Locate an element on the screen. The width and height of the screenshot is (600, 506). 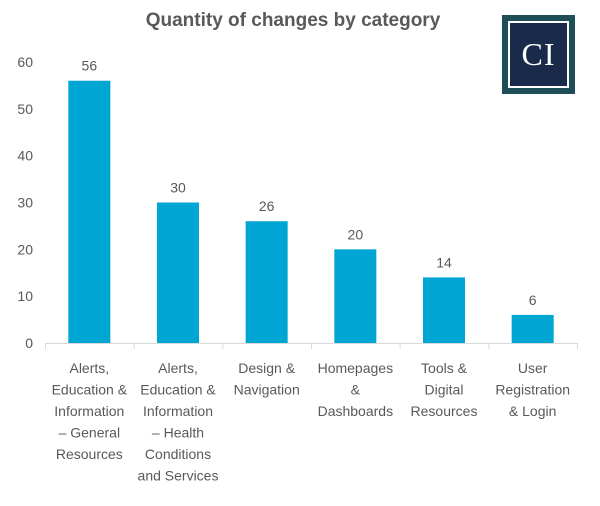
ci-logo: CI is located at coordinates (538, 54).